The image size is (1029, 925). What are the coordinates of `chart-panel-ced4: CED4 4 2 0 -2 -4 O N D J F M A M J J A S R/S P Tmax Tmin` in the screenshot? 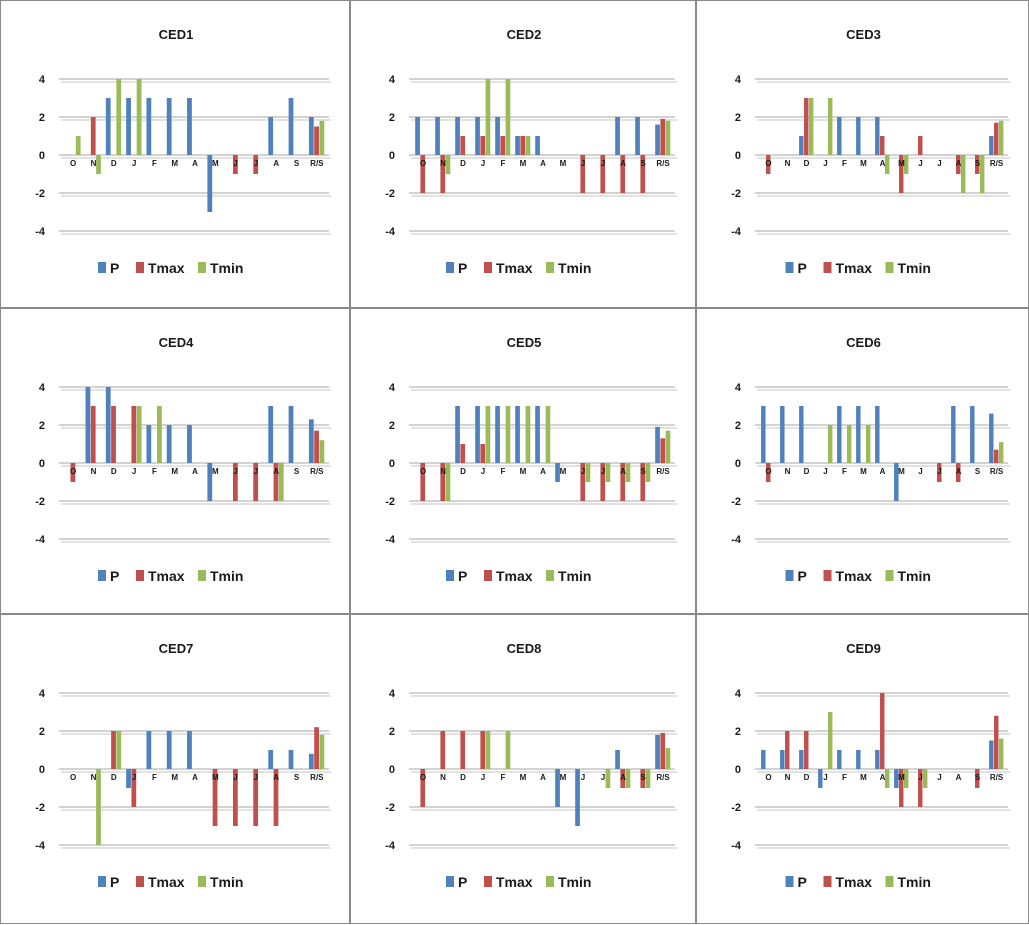 It's located at (175, 461).